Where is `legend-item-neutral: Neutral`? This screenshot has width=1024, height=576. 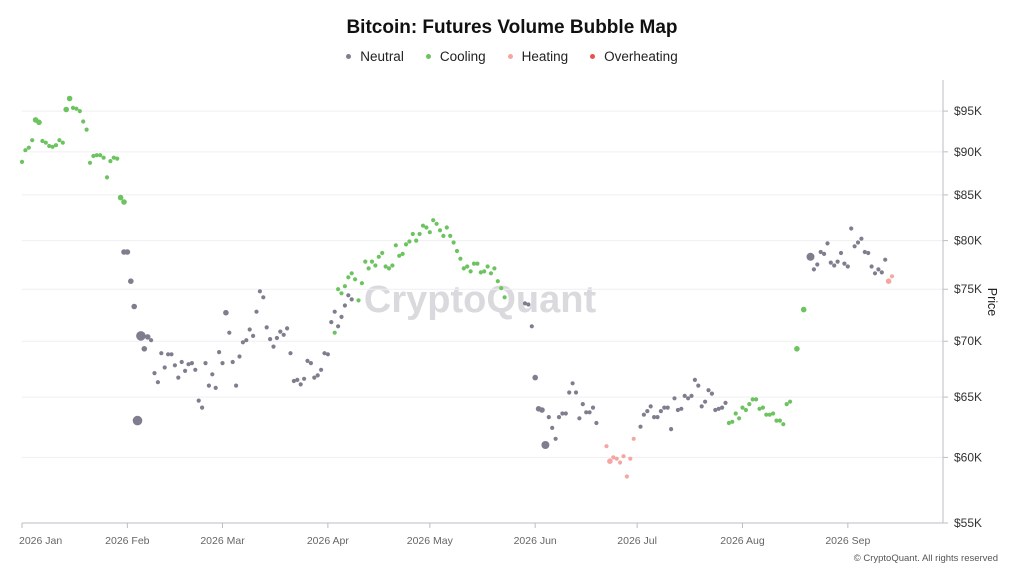 legend-item-neutral: Neutral is located at coordinates (375, 56).